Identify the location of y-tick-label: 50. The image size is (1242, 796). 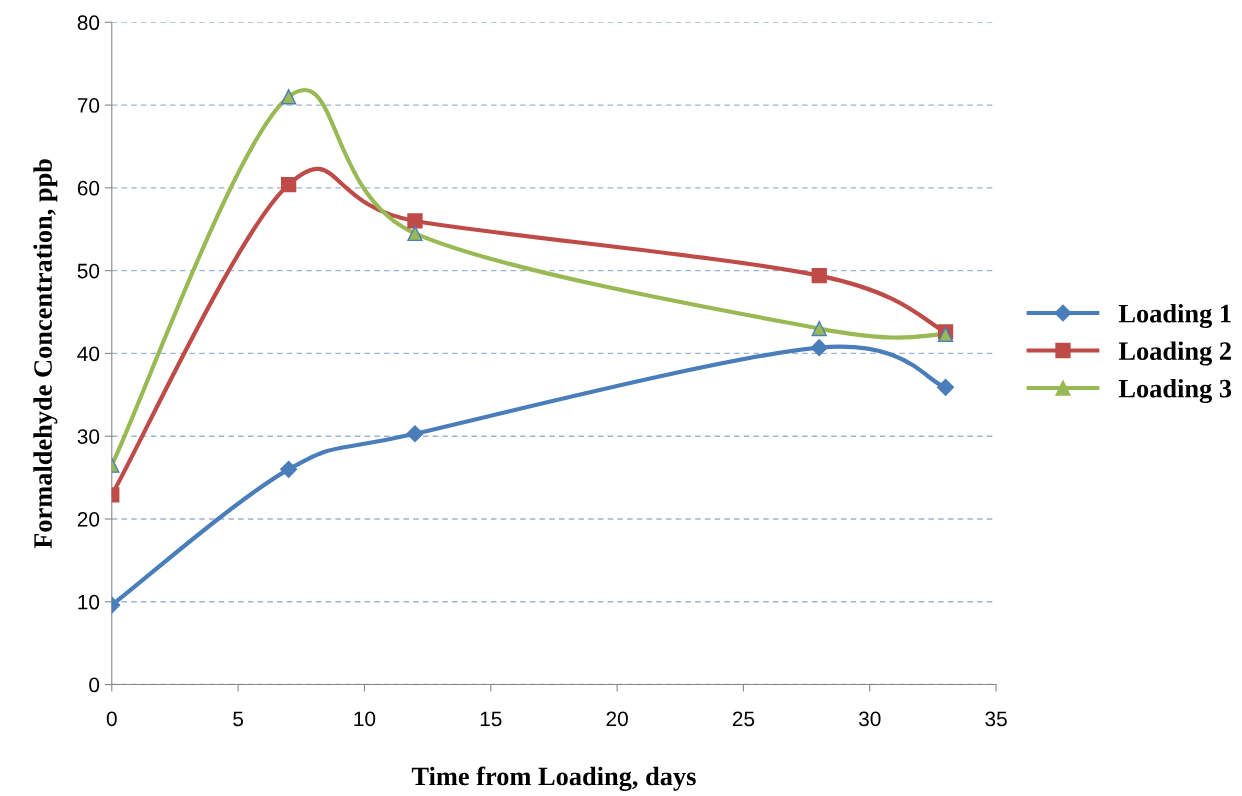
(88, 271).